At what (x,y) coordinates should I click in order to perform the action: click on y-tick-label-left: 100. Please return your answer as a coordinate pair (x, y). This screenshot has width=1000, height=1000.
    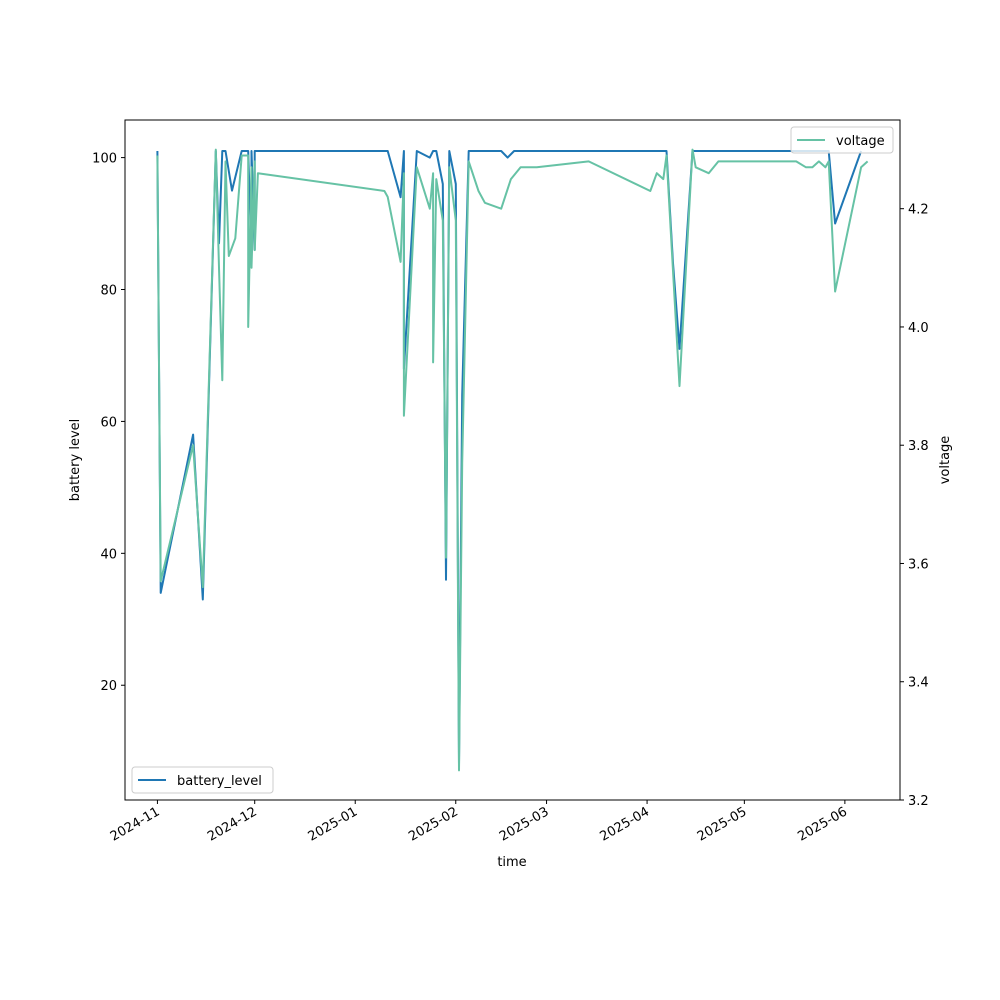
    Looking at the image, I should click on (104, 159).